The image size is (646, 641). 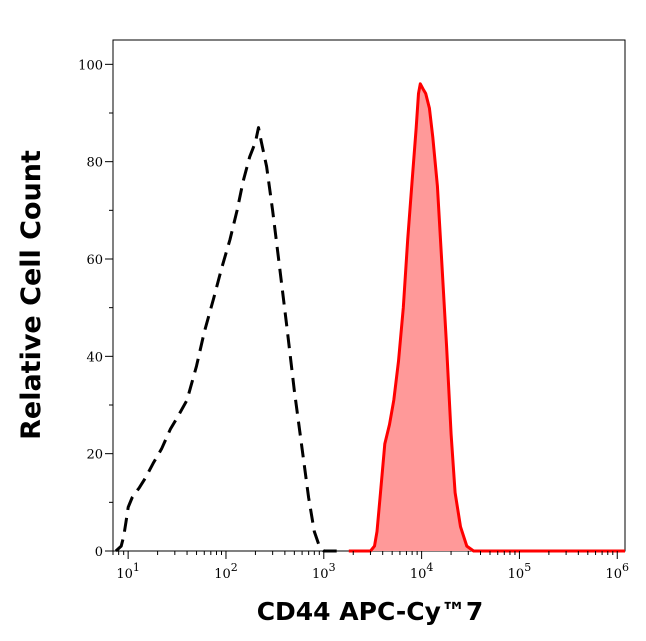 I want to click on x-tick-label: 10³, so click(x=324, y=571).